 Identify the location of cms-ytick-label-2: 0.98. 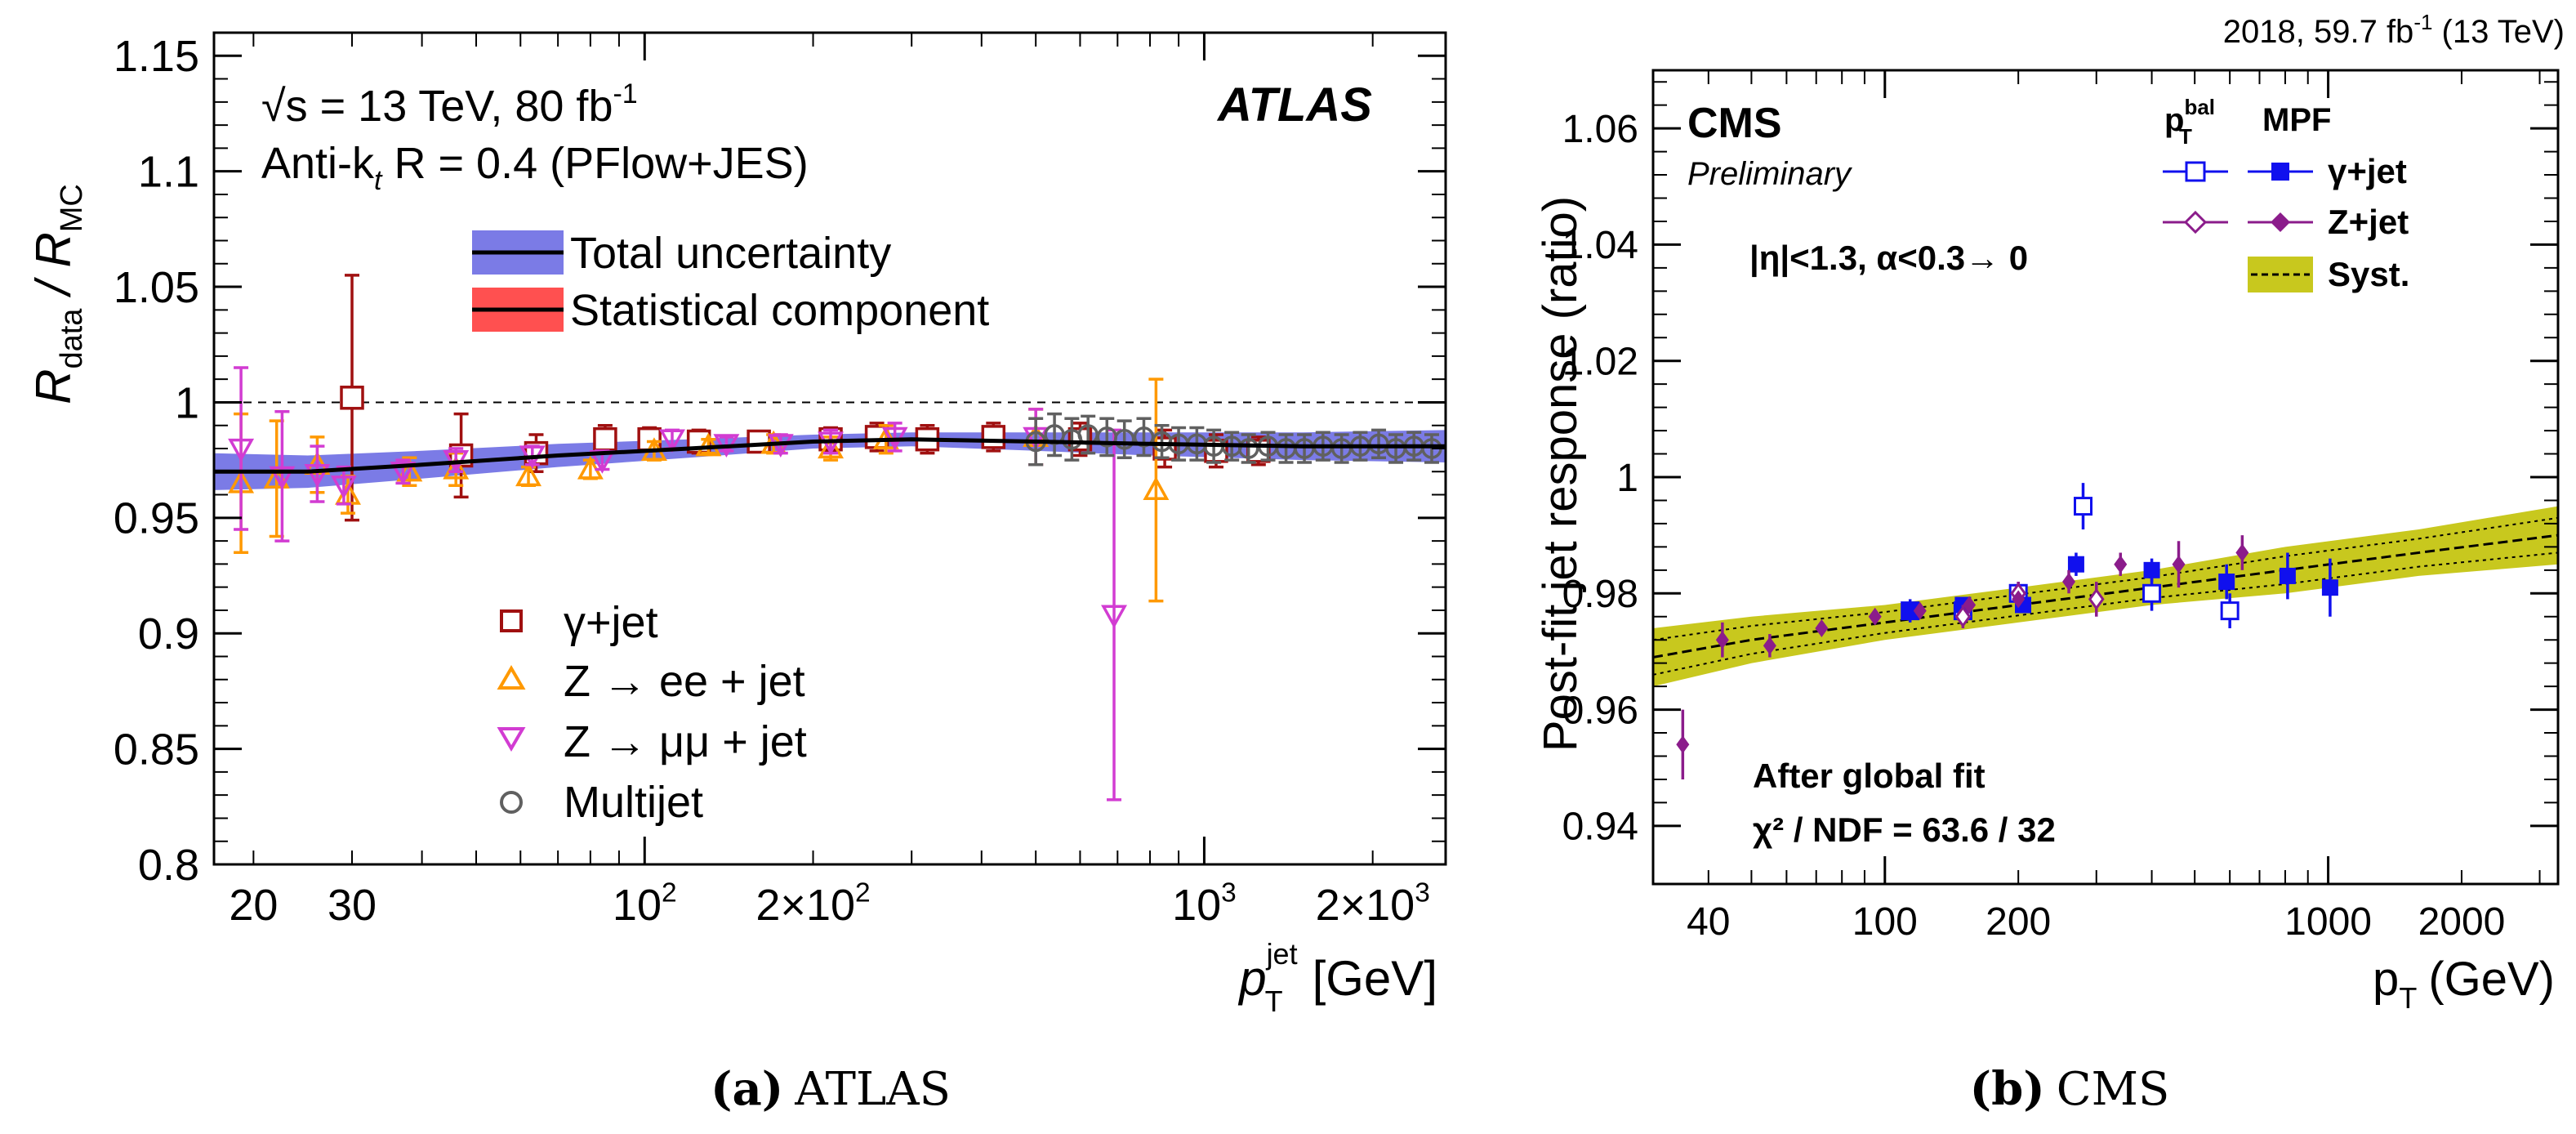
(1600, 594).